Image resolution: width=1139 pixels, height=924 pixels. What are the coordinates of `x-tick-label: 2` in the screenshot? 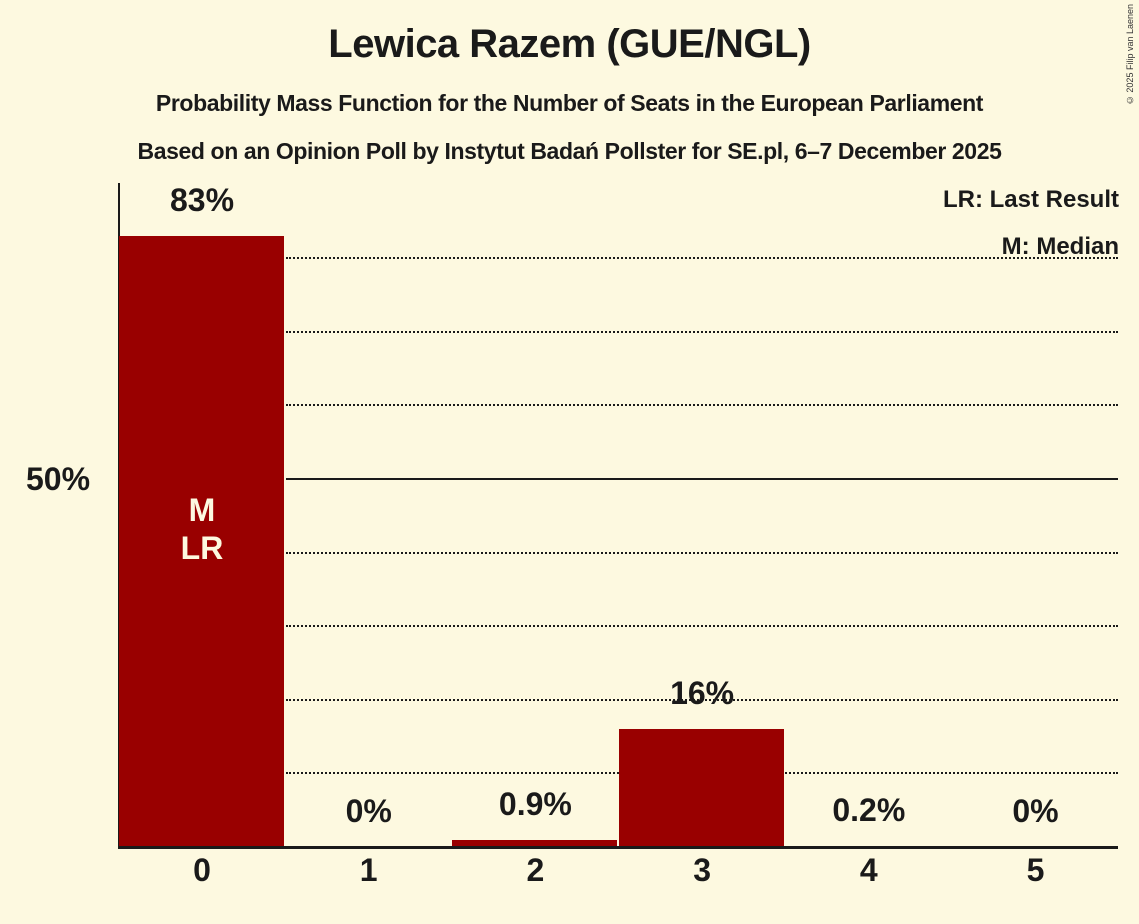 It's located at (535, 870).